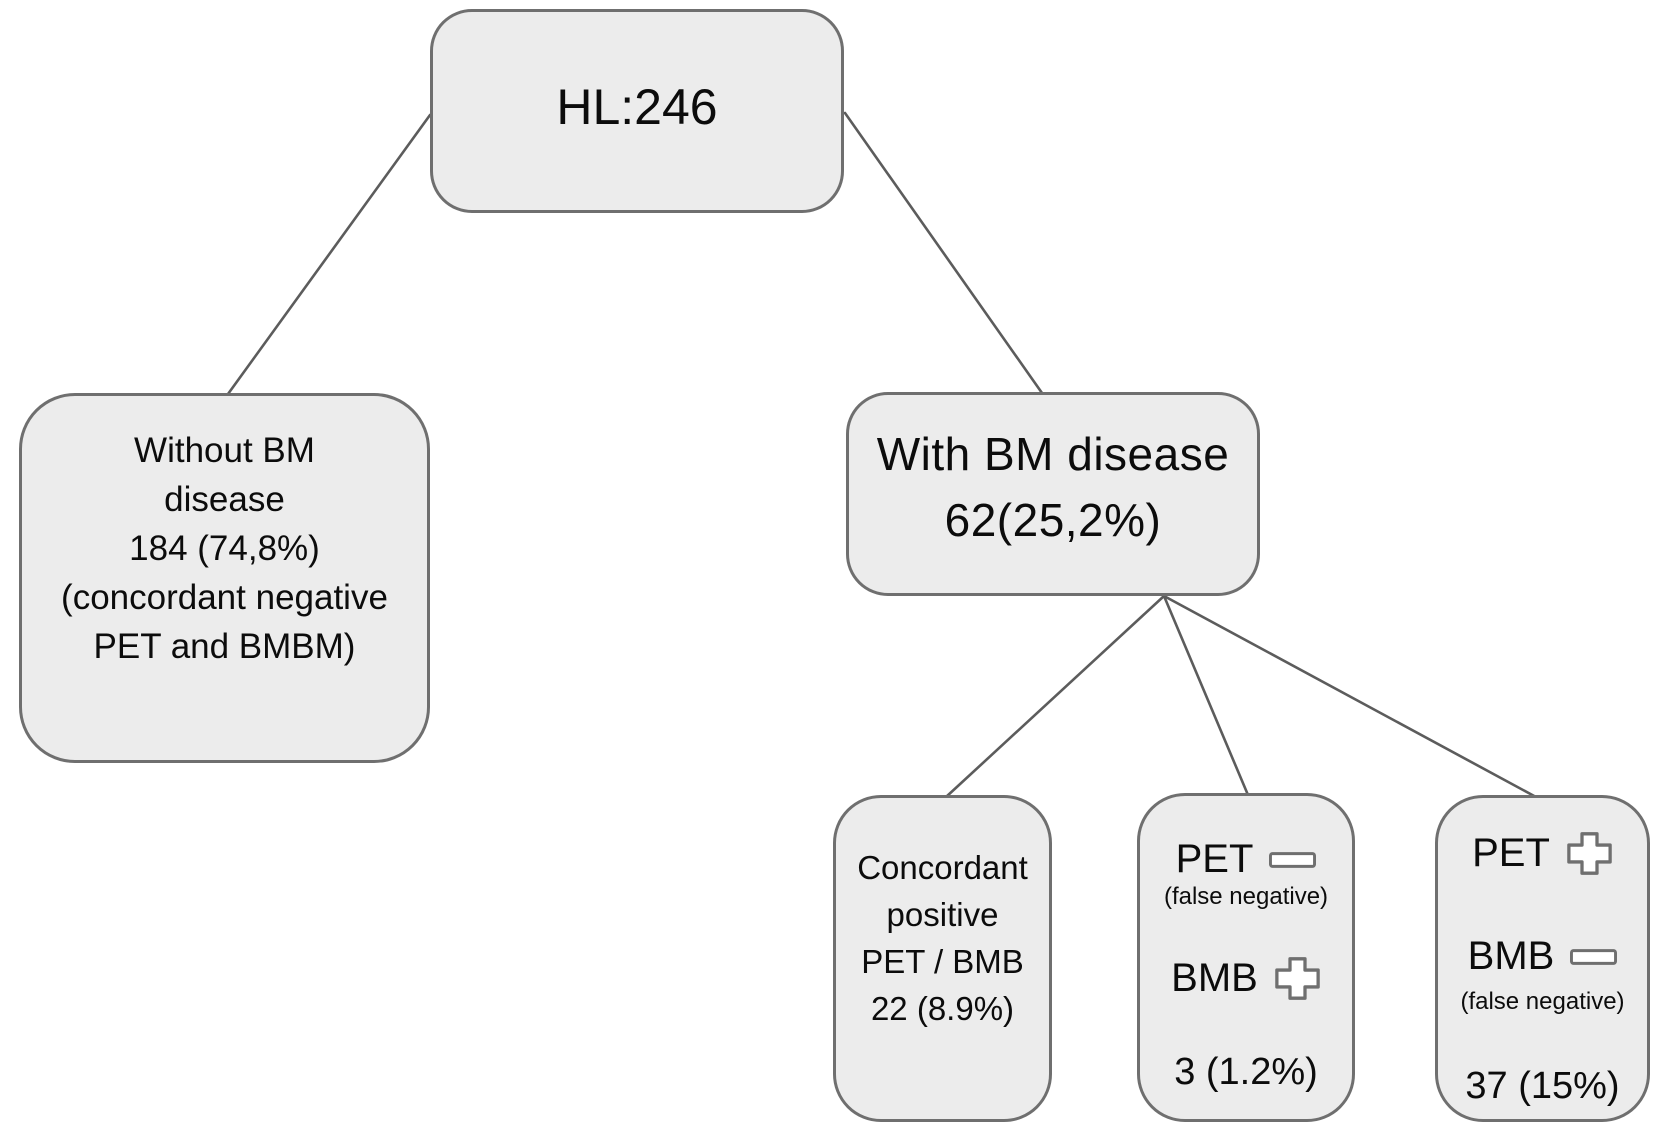 The width and height of the screenshot is (1667, 1141). I want to click on edge-root-to-without-bm, so click(329, 254).